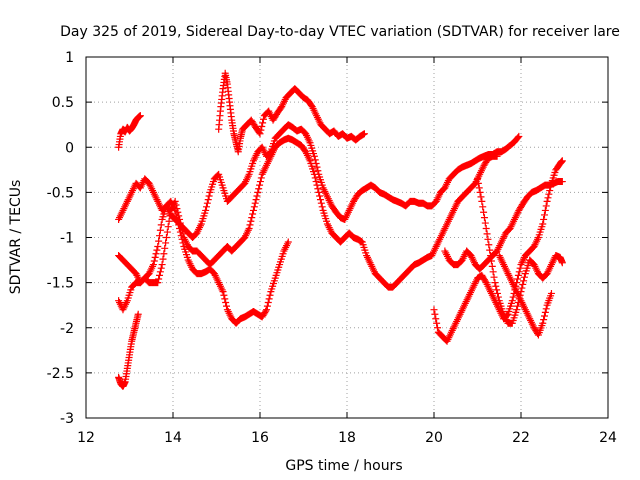 This screenshot has width=640, height=480. Describe the element at coordinates (434, 438) in the screenshot. I see `x-tick-label: 20` at that location.